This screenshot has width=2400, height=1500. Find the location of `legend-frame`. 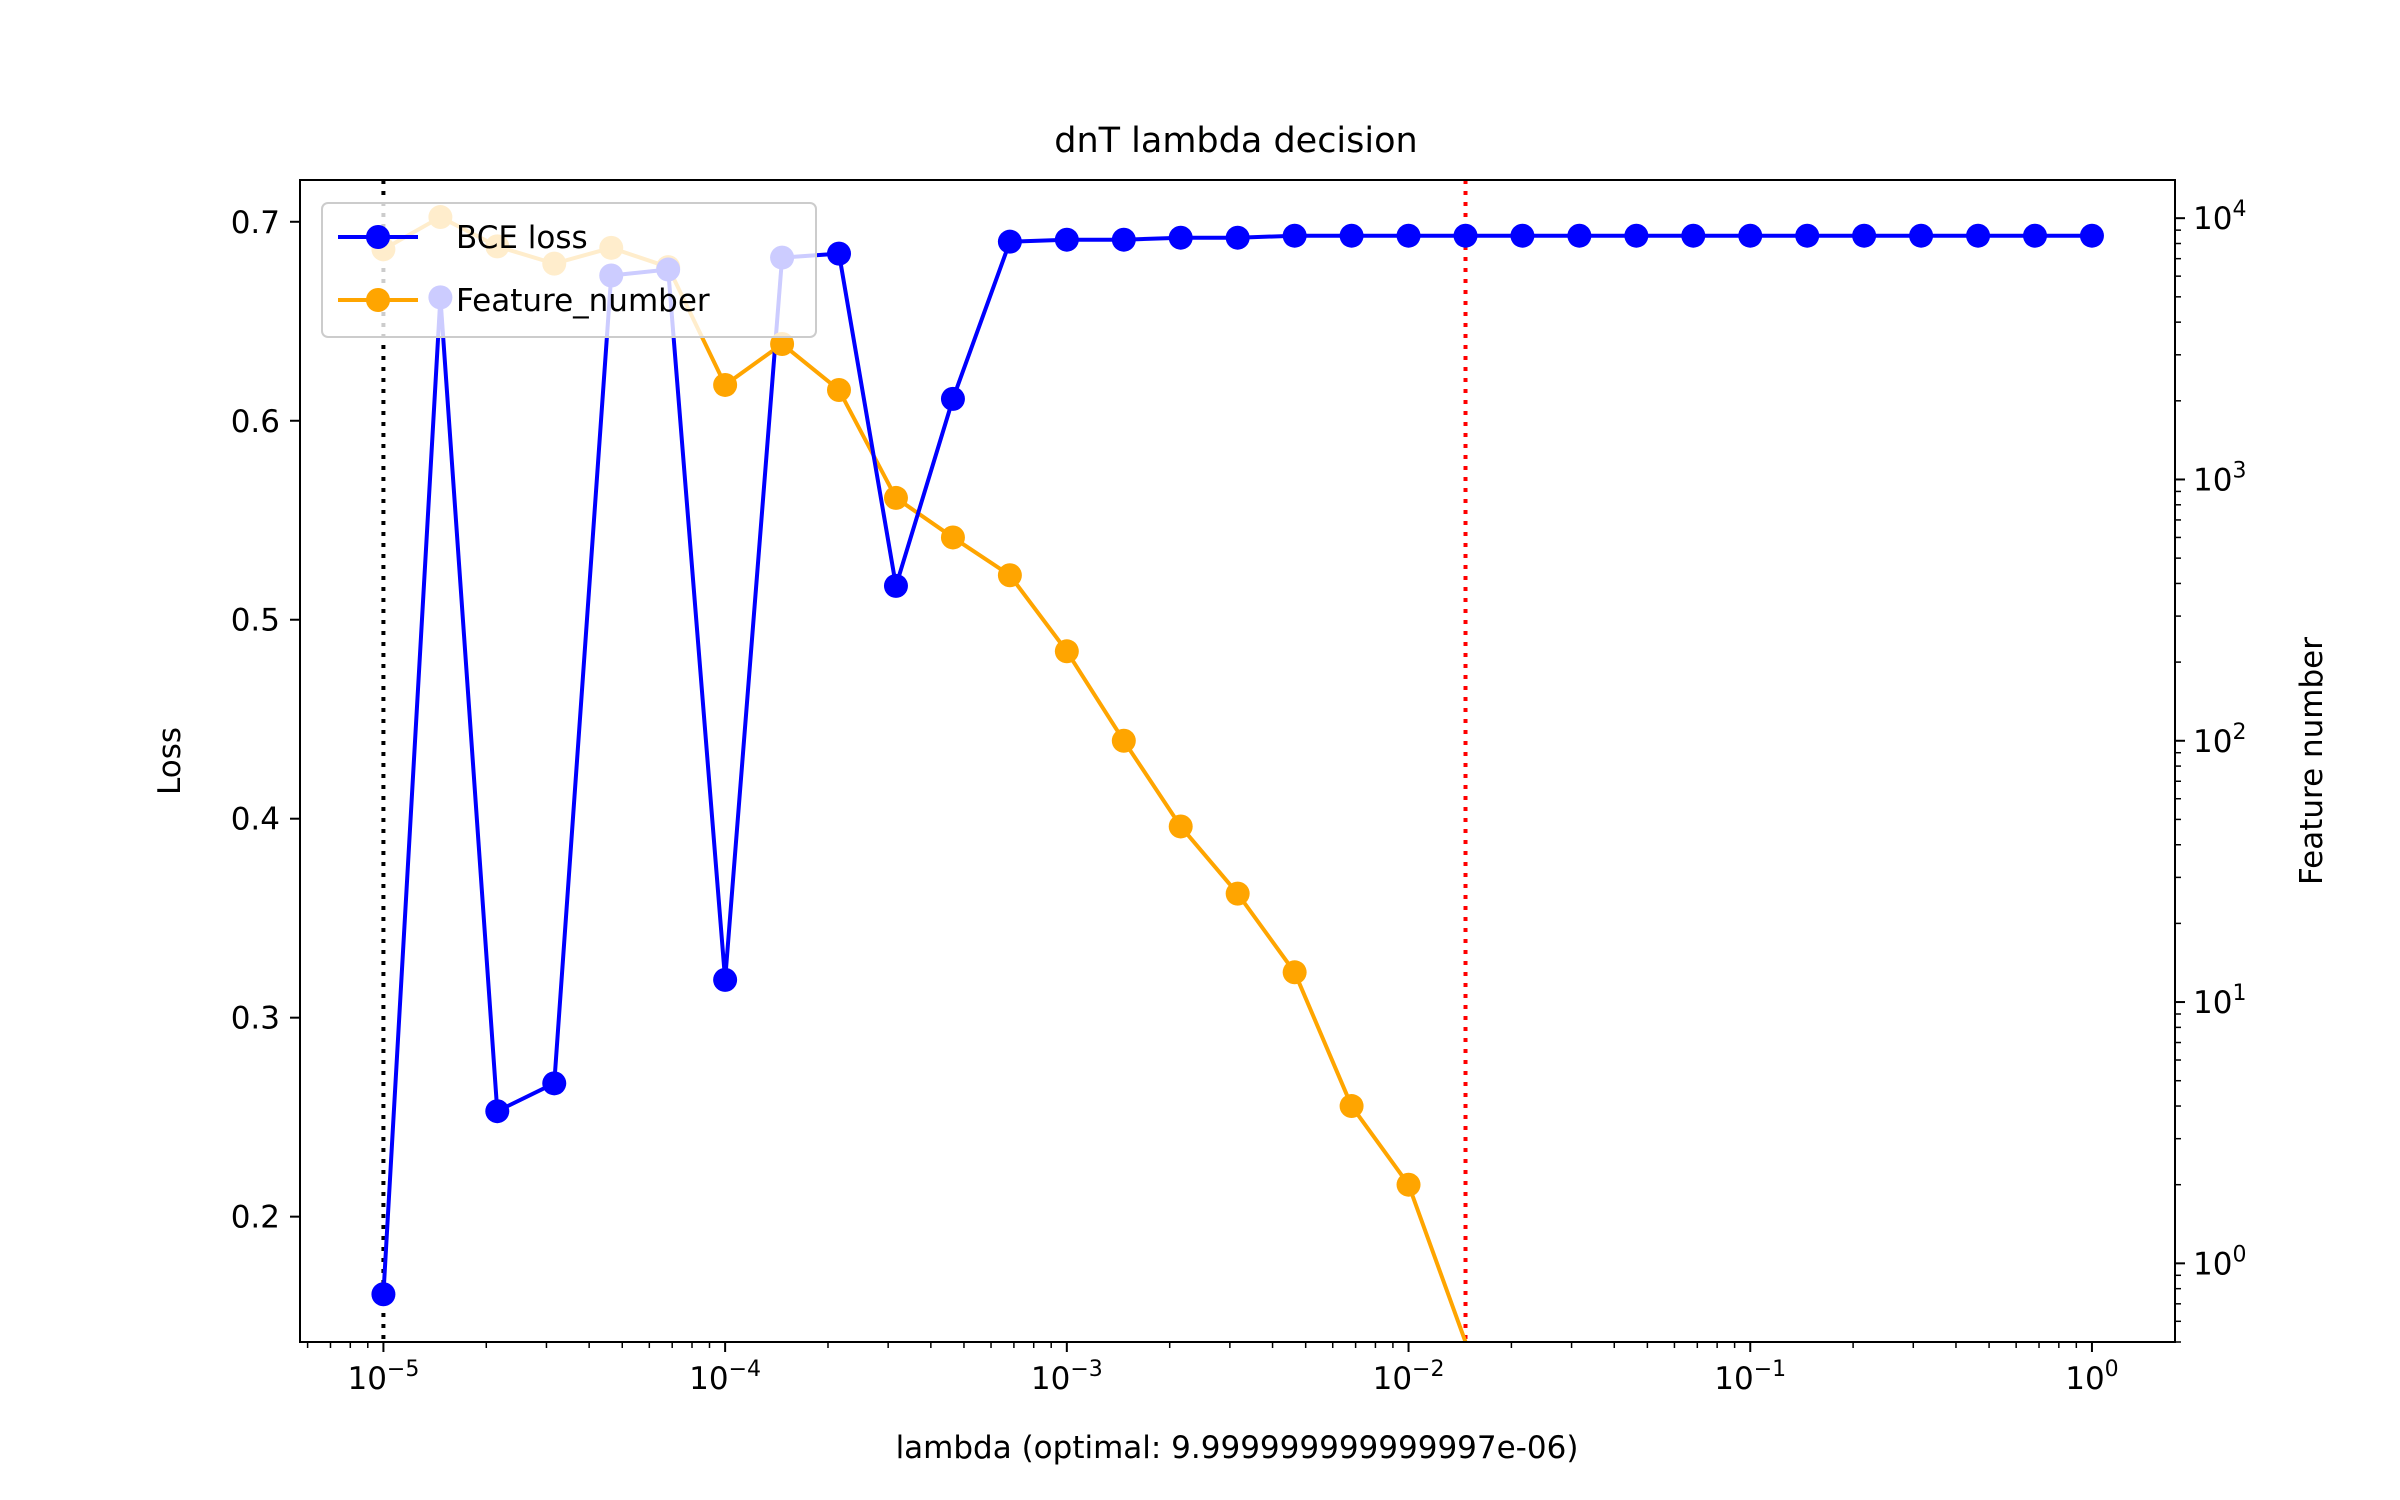

legend-frame is located at coordinates (569, 270).